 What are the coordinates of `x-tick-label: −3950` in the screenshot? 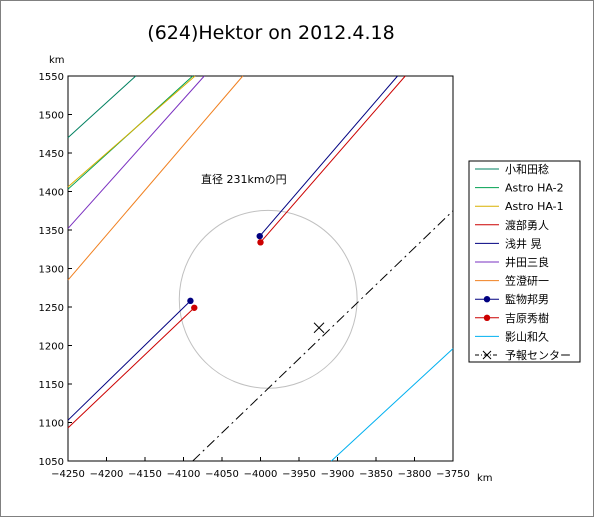 It's located at (299, 474).